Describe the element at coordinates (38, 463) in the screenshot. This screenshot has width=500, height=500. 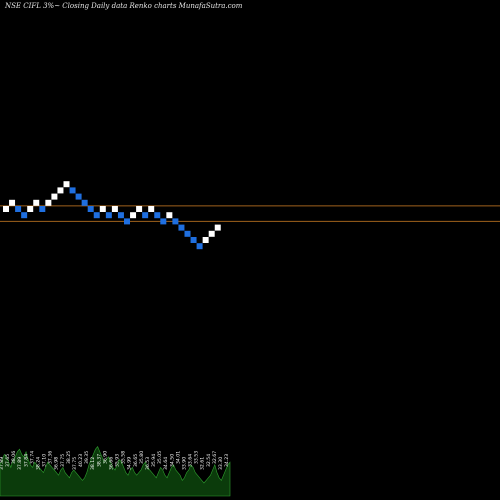
I see `volume-value-label: 38.24` at that location.